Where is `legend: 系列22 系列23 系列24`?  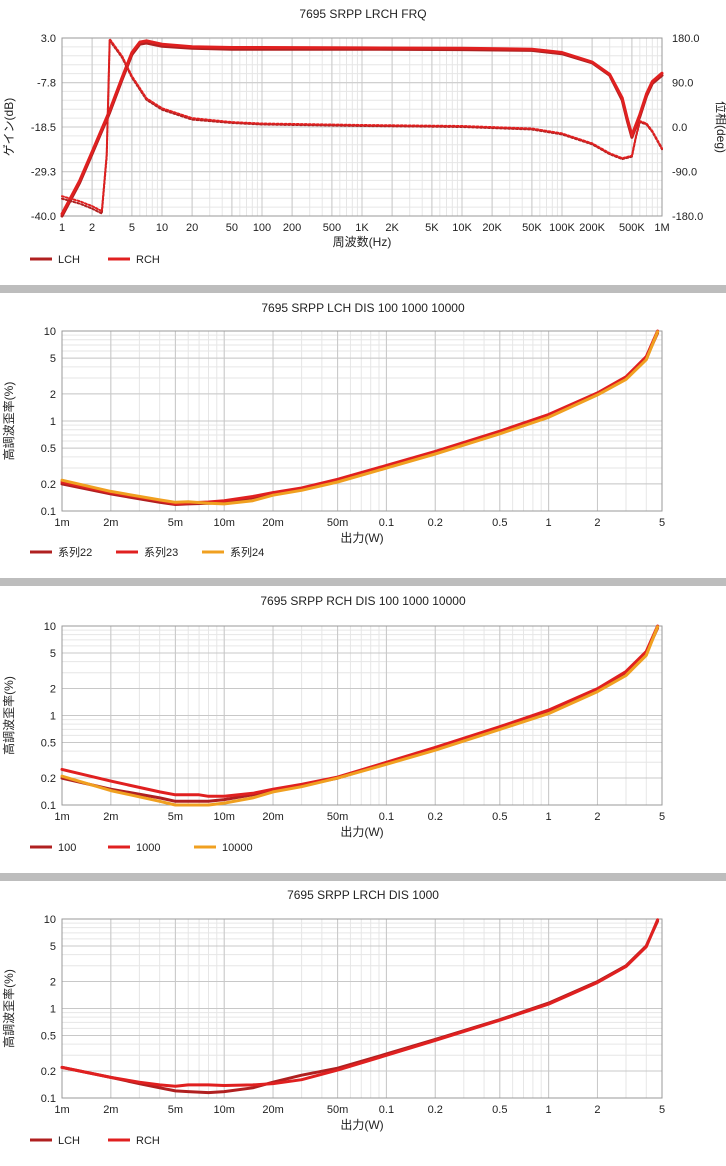 legend: 系列22 系列23 系列24 is located at coordinates (147, 552).